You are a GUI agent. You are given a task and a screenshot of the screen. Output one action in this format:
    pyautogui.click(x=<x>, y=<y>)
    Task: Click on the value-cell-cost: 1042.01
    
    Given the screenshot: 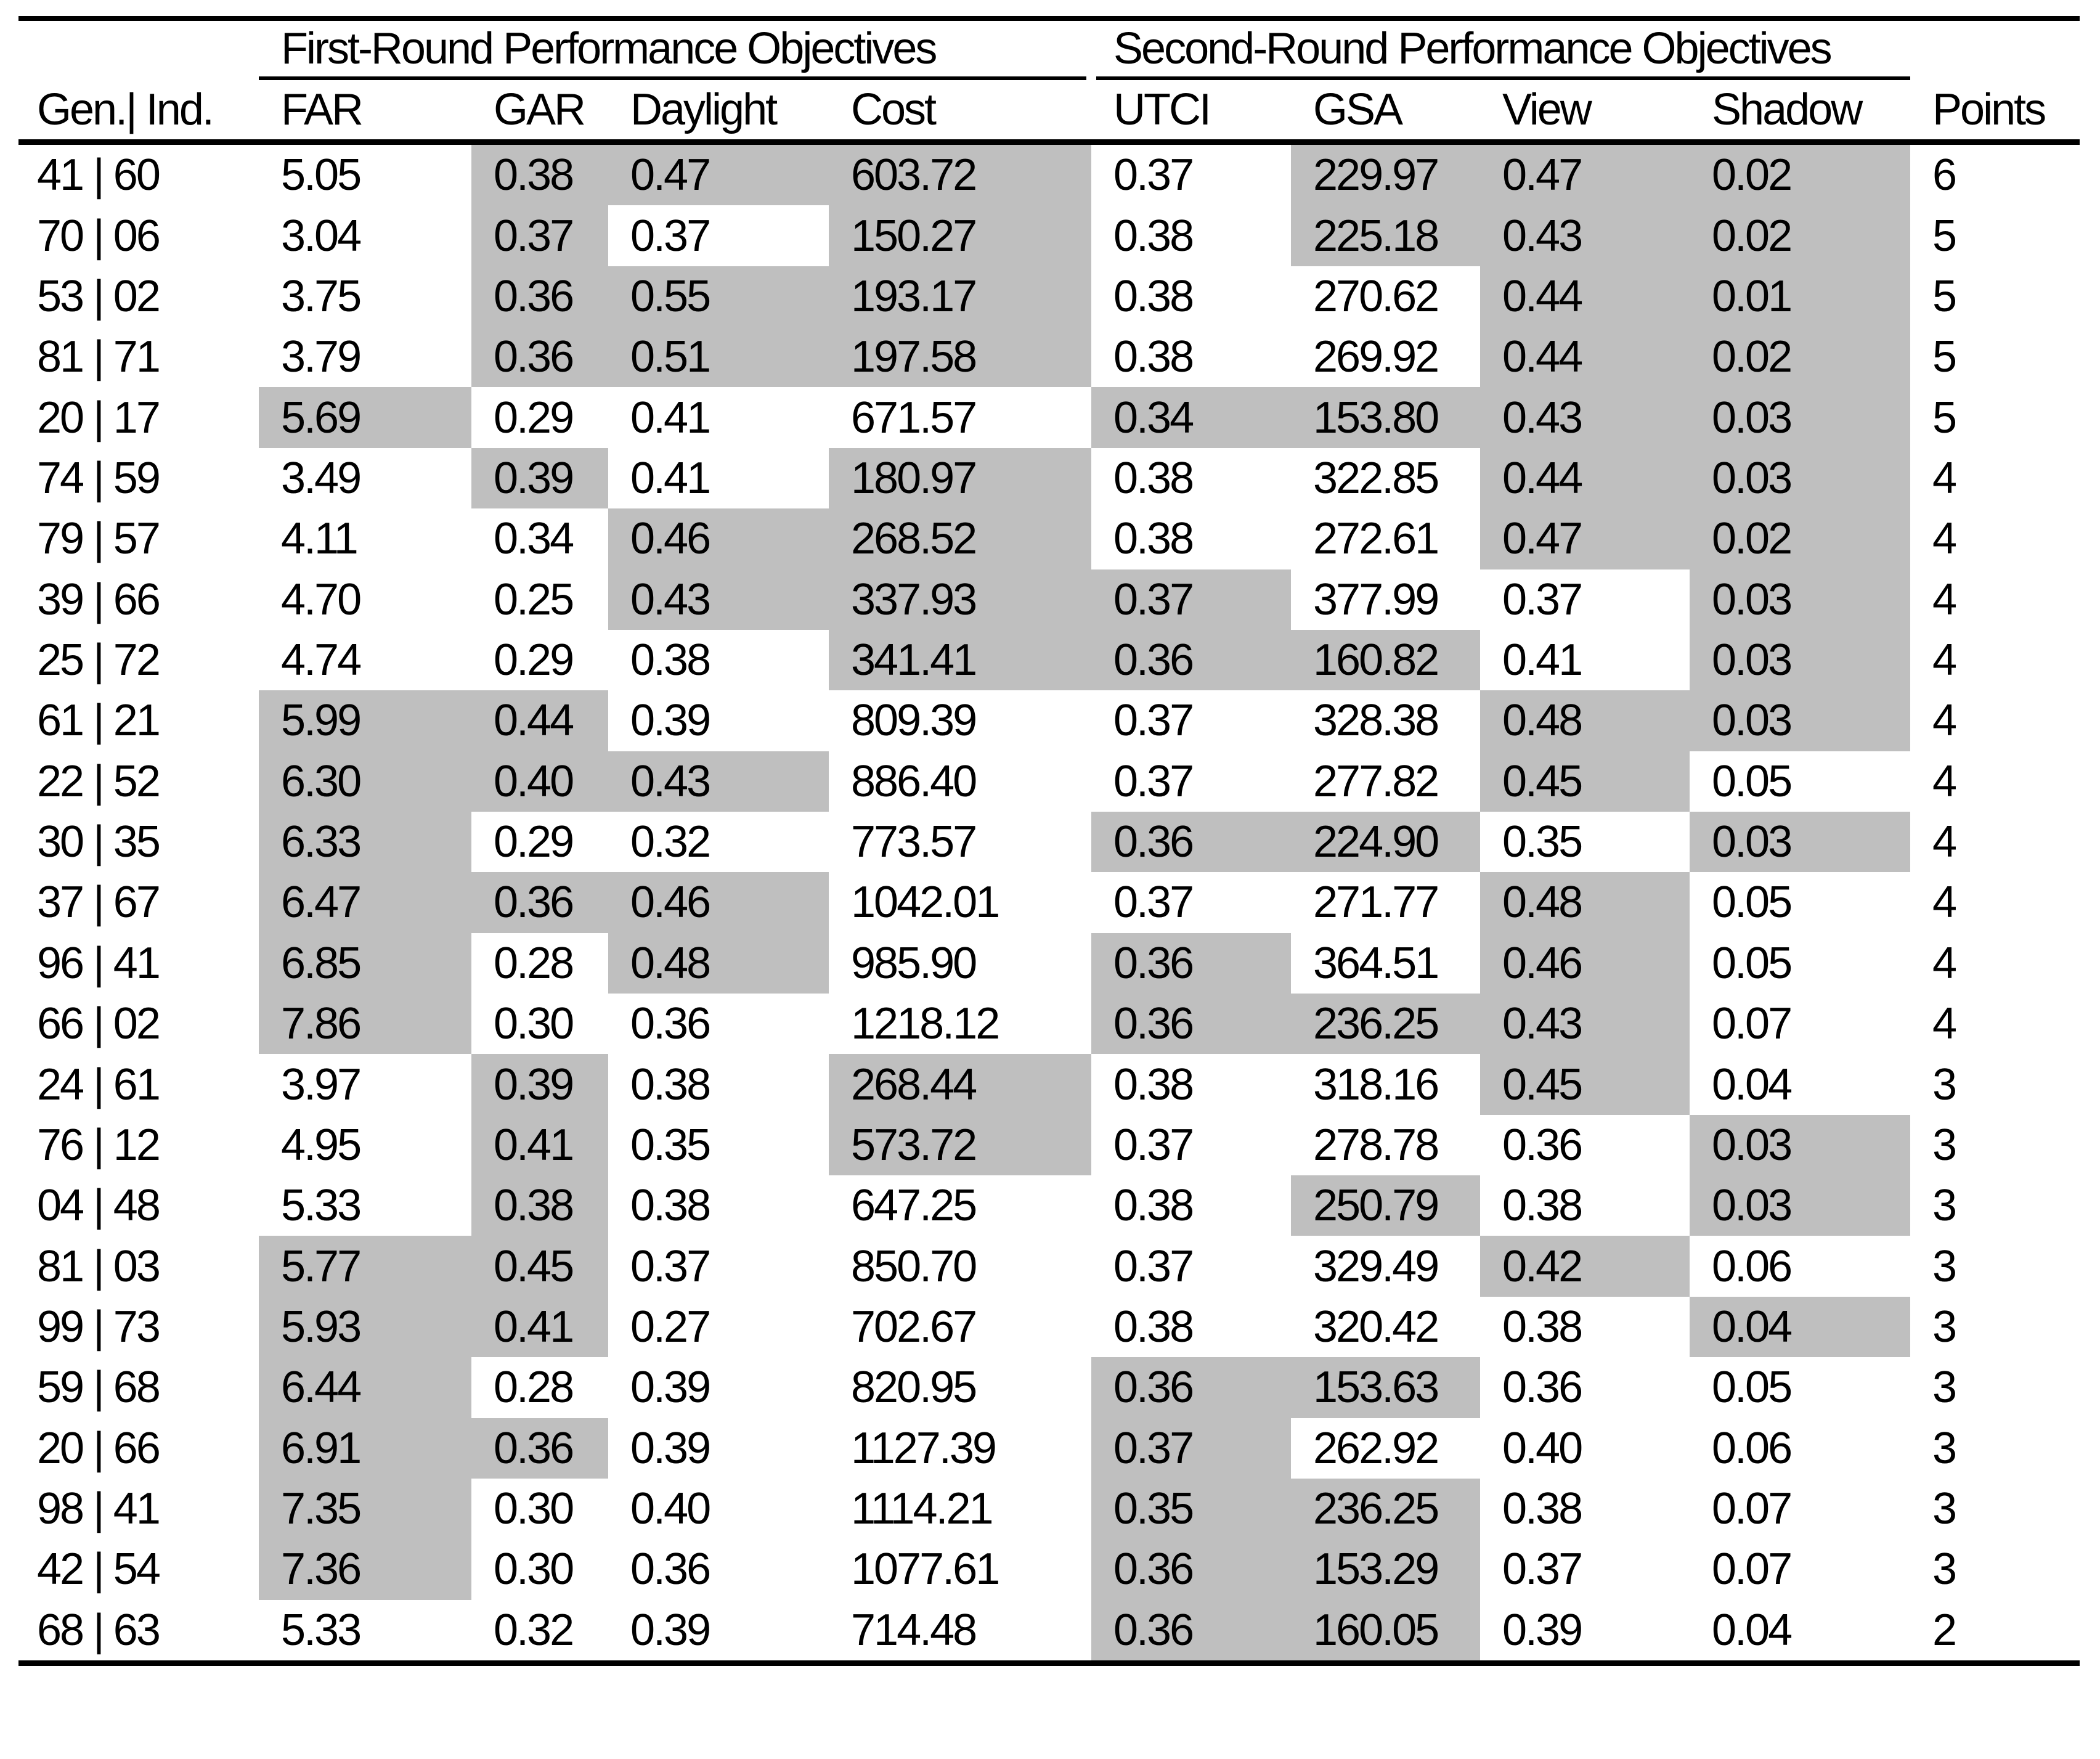 What is the action you would take?
    pyautogui.click(x=925, y=903)
    